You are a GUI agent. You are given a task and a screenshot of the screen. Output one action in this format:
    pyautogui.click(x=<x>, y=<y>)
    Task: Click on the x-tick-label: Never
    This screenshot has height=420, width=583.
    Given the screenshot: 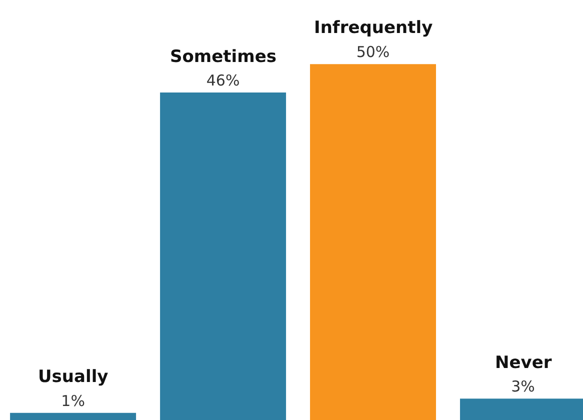 What is the action you would take?
    pyautogui.click(x=523, y=363)
    